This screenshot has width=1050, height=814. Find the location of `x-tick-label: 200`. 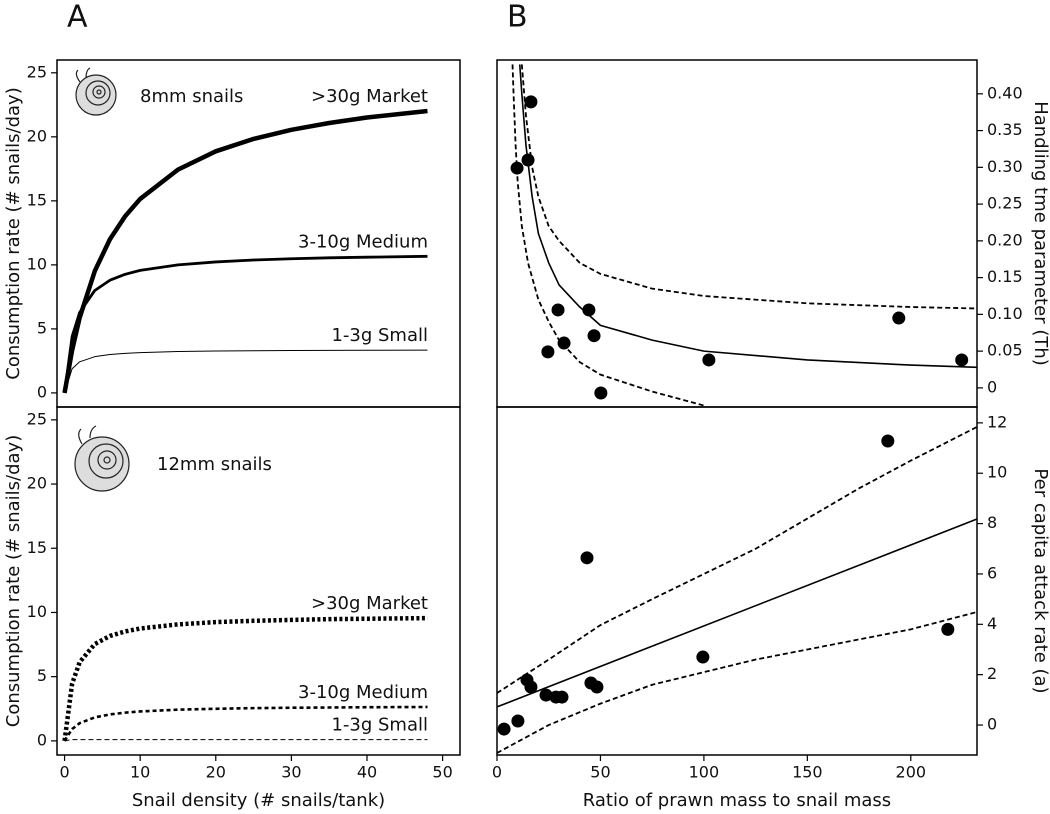

x-tick-label: 200 is located at coordinates (911, 772).